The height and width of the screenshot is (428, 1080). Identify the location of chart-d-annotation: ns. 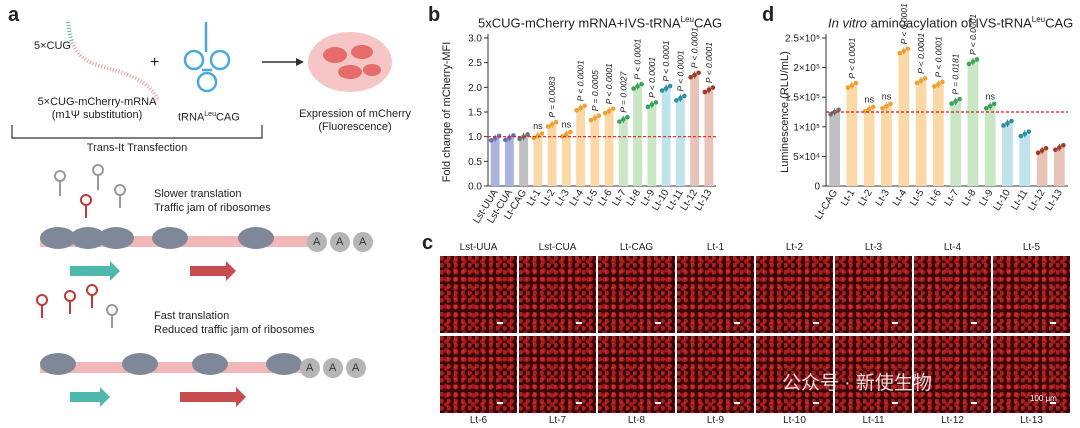
(887, 96).